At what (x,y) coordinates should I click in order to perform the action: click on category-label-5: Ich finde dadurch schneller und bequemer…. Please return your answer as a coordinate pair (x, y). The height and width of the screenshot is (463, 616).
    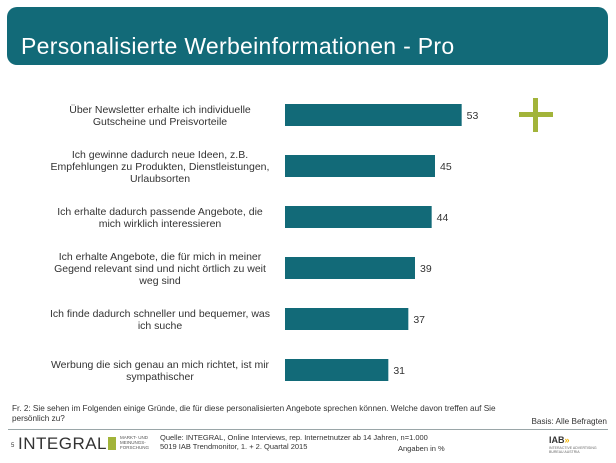
    Looking at the image, I should click on (160, 320).